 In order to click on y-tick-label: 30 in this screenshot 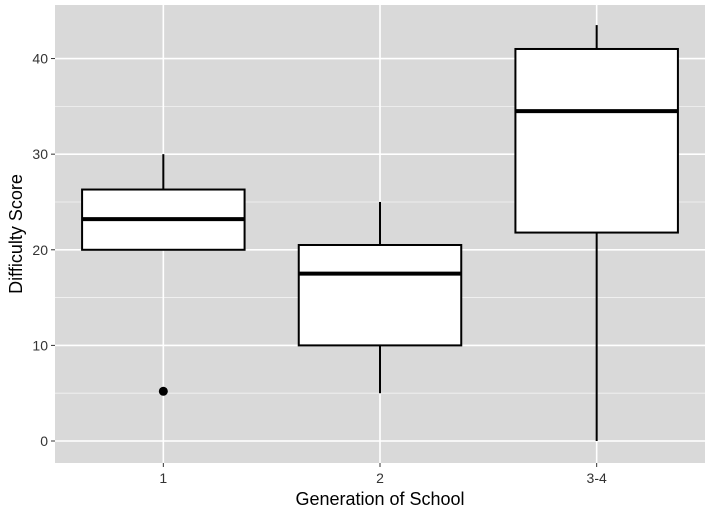, I will do `click(40, 154)`.